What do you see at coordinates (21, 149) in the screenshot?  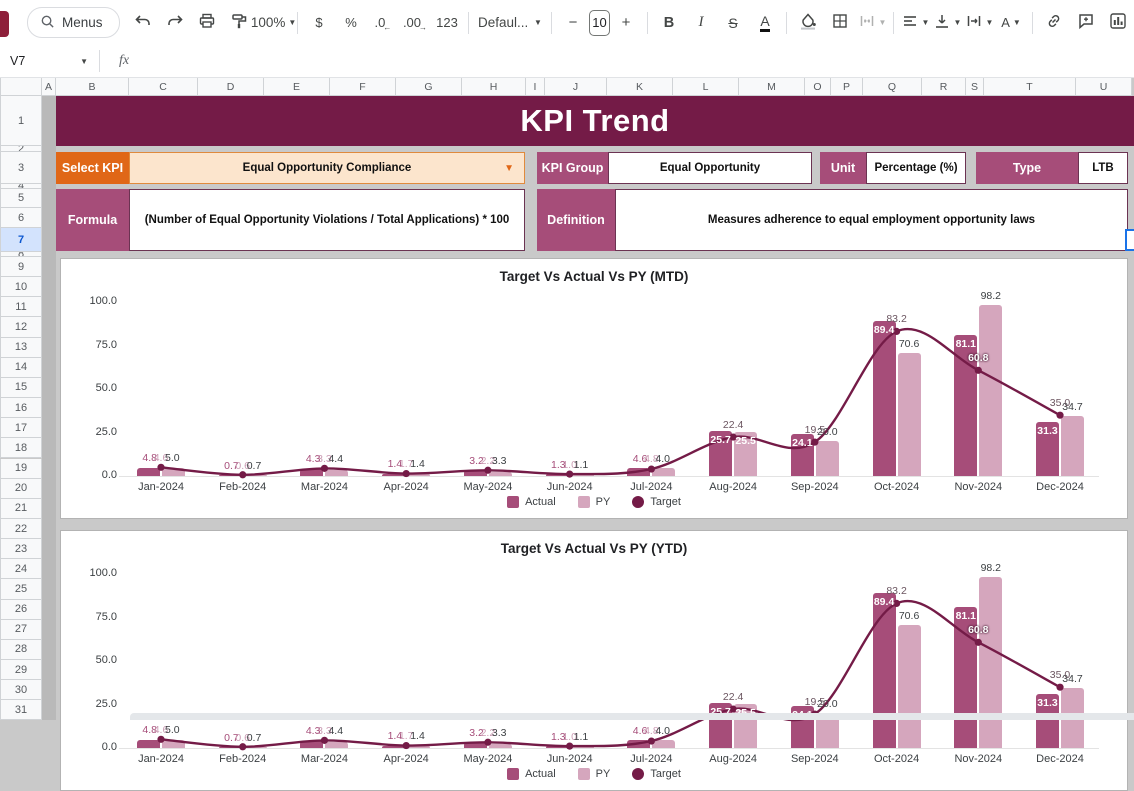 I see `row-header-2: 2` at bounding box center [21, 149].